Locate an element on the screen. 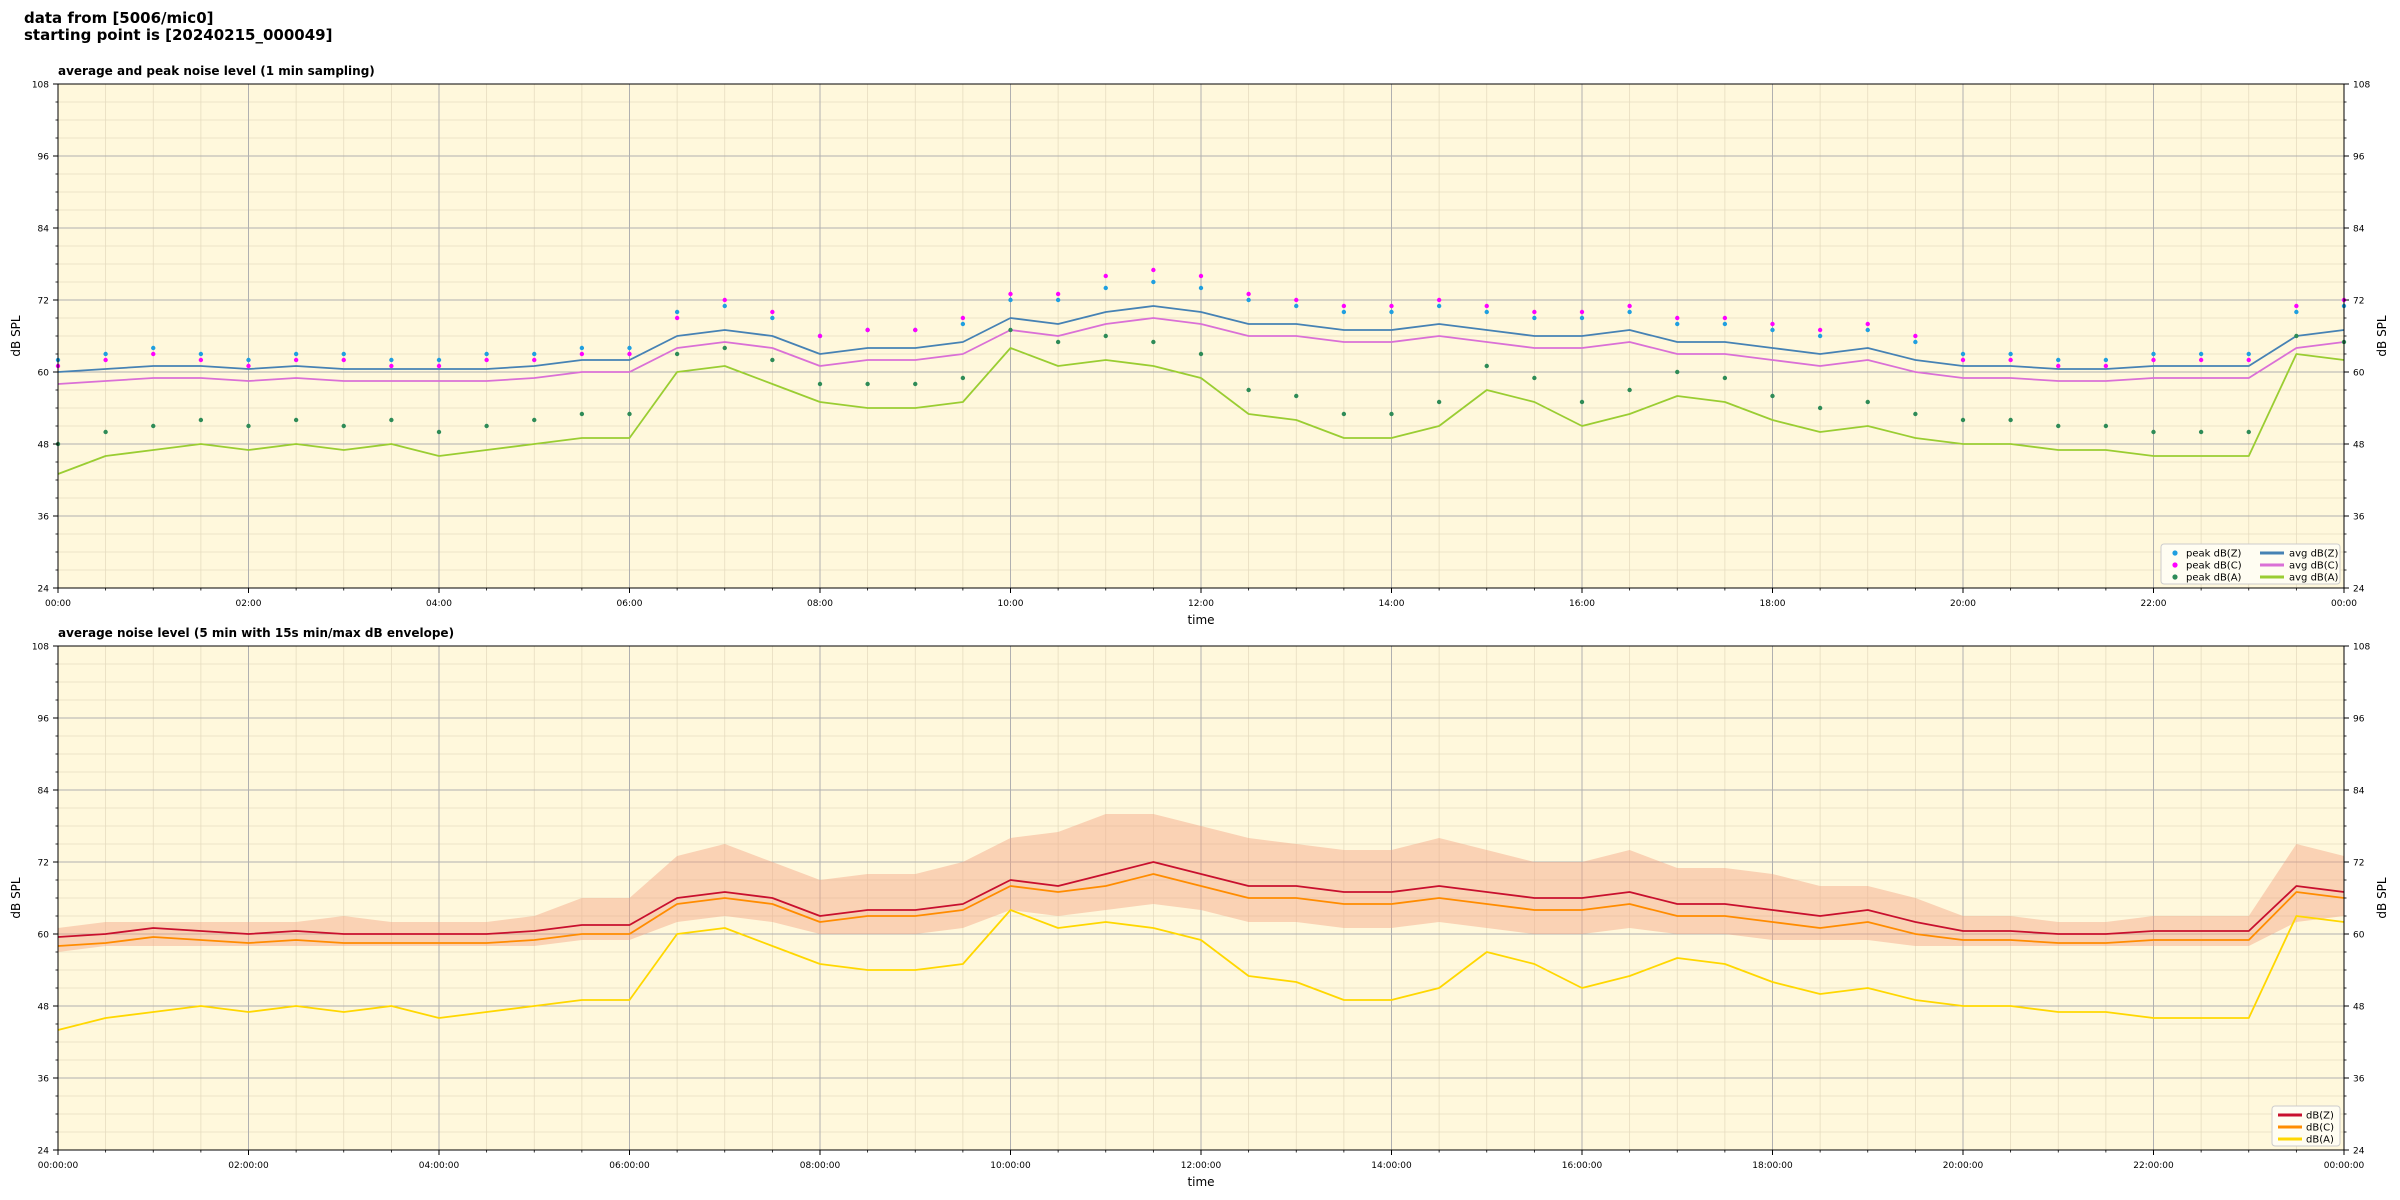  legend-label: avg dB(C) is located at coordinates (2314, 566).